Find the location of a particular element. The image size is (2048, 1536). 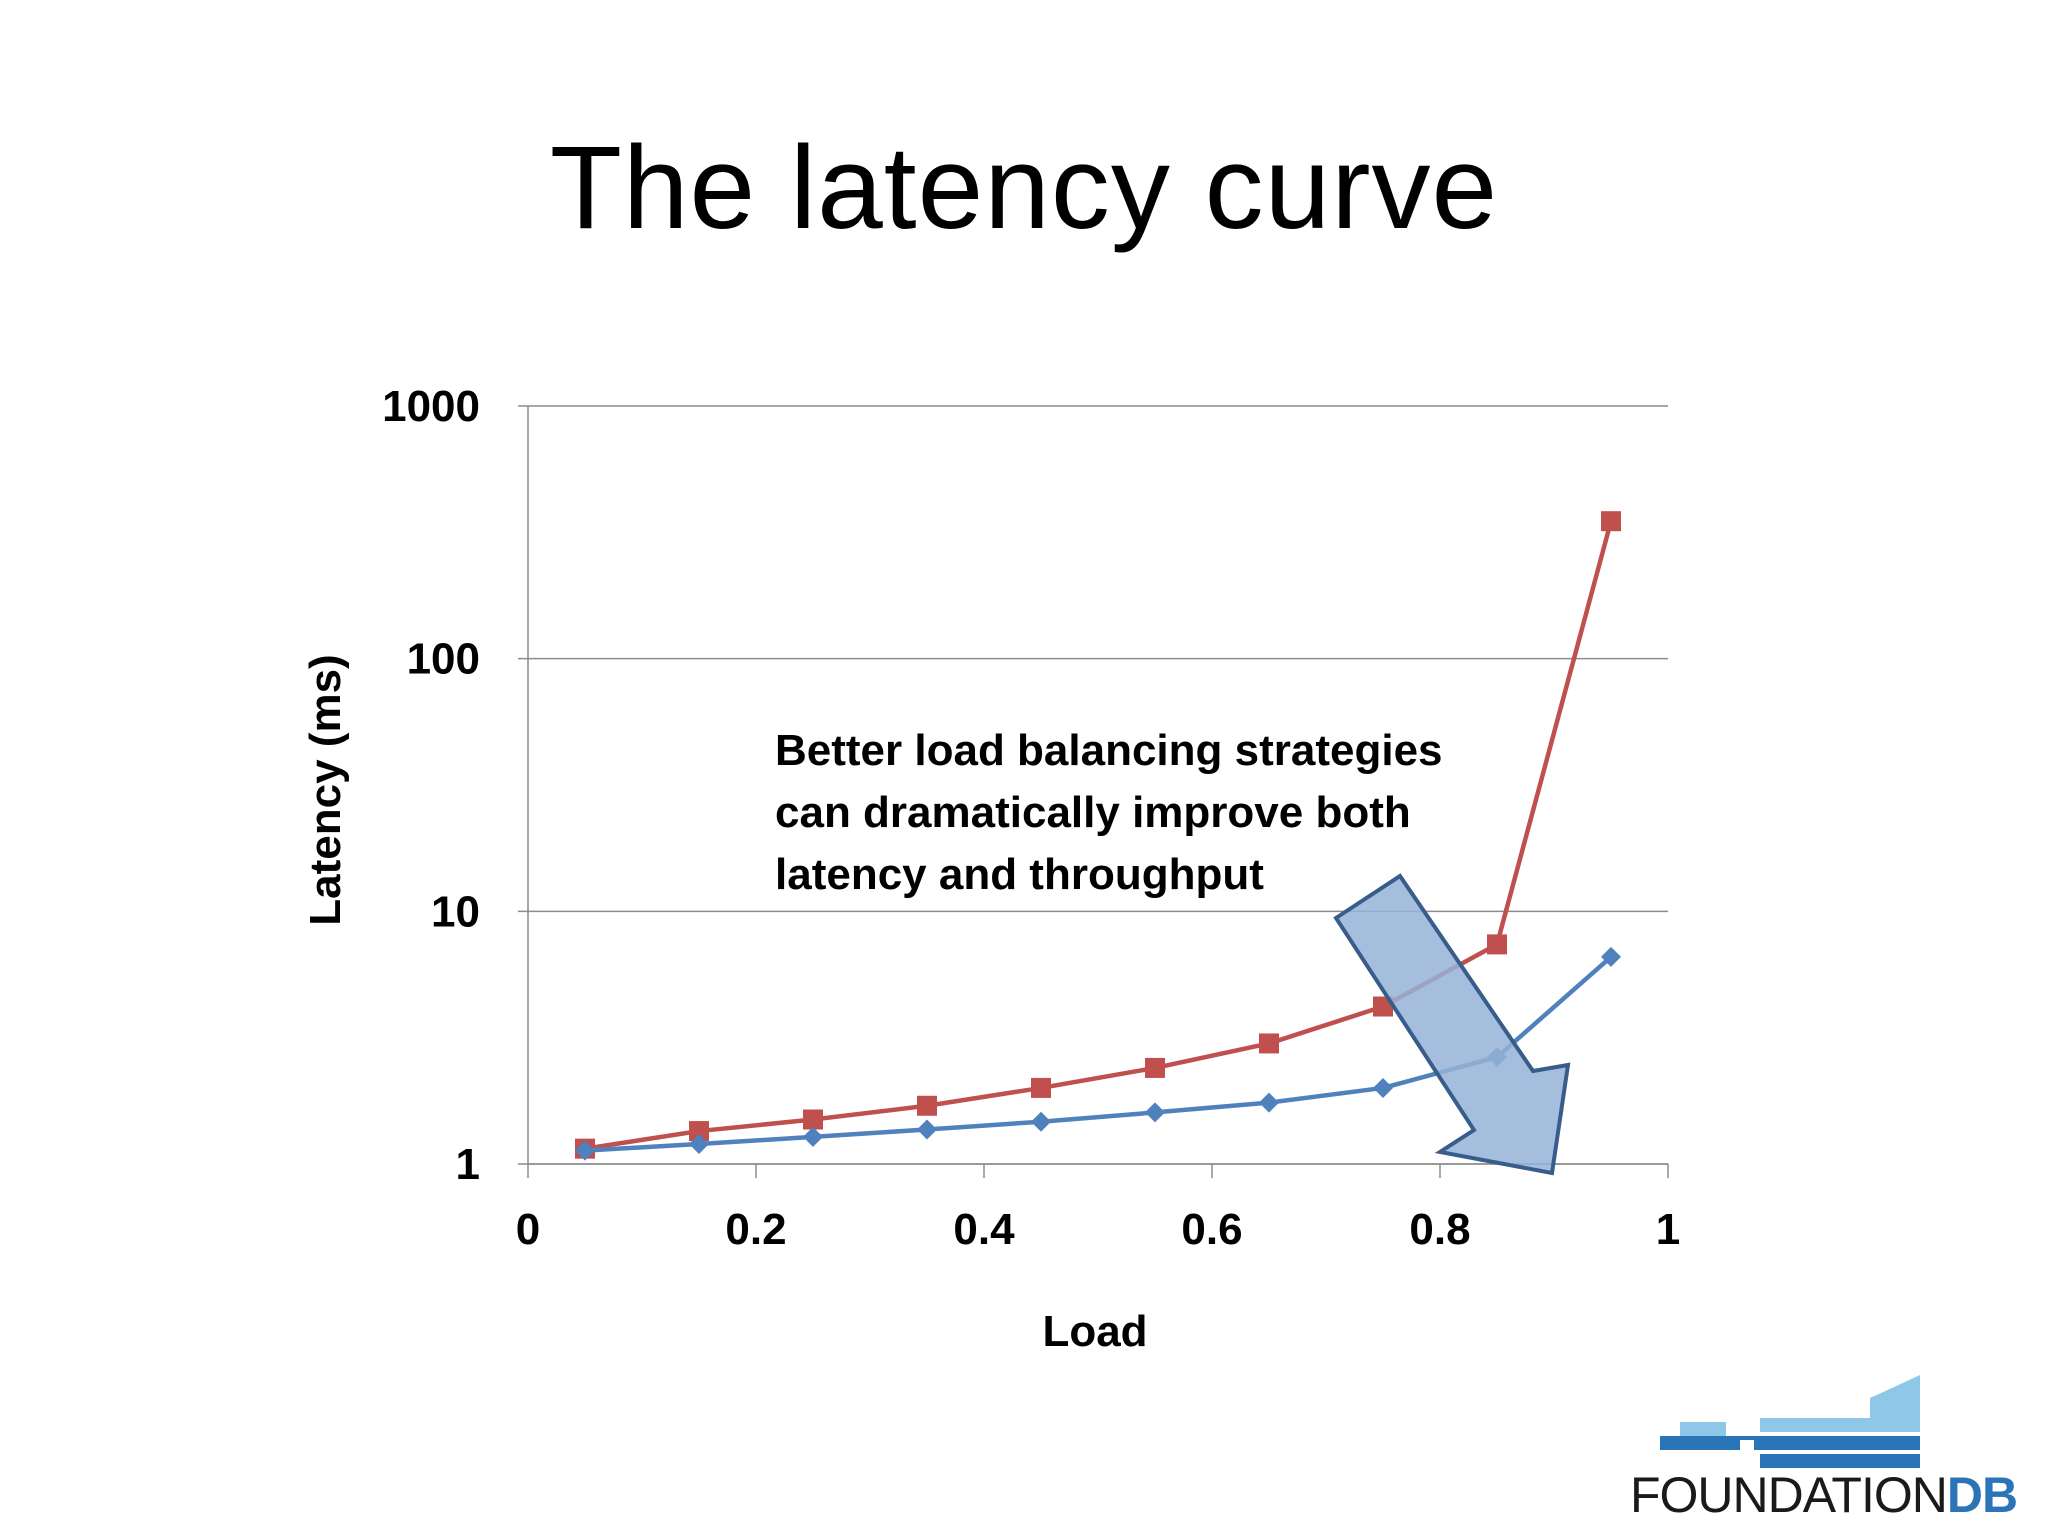

y-tick-label: 100 is located at coordinates (443, 659).